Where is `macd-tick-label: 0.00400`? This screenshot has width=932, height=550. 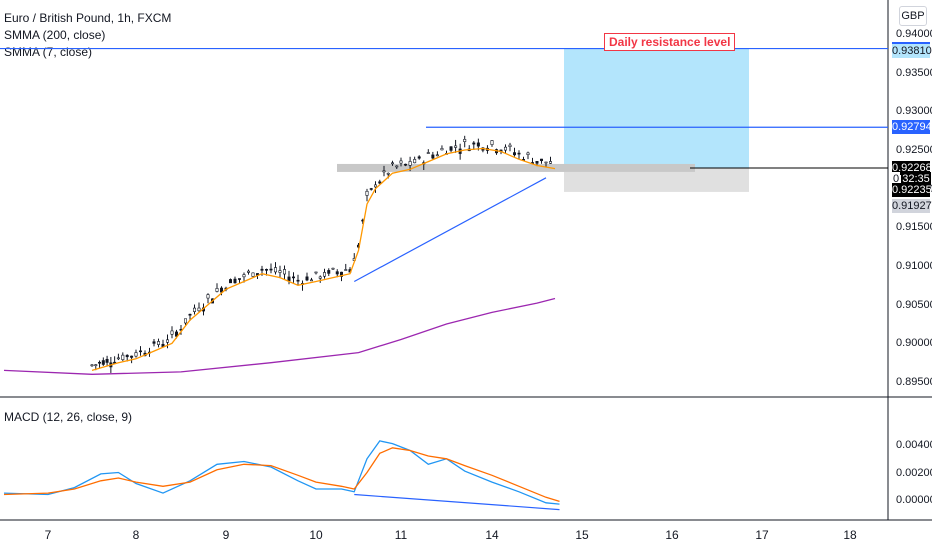 macd-tick-label: 0.00400 is located at coordinates (914, 445).